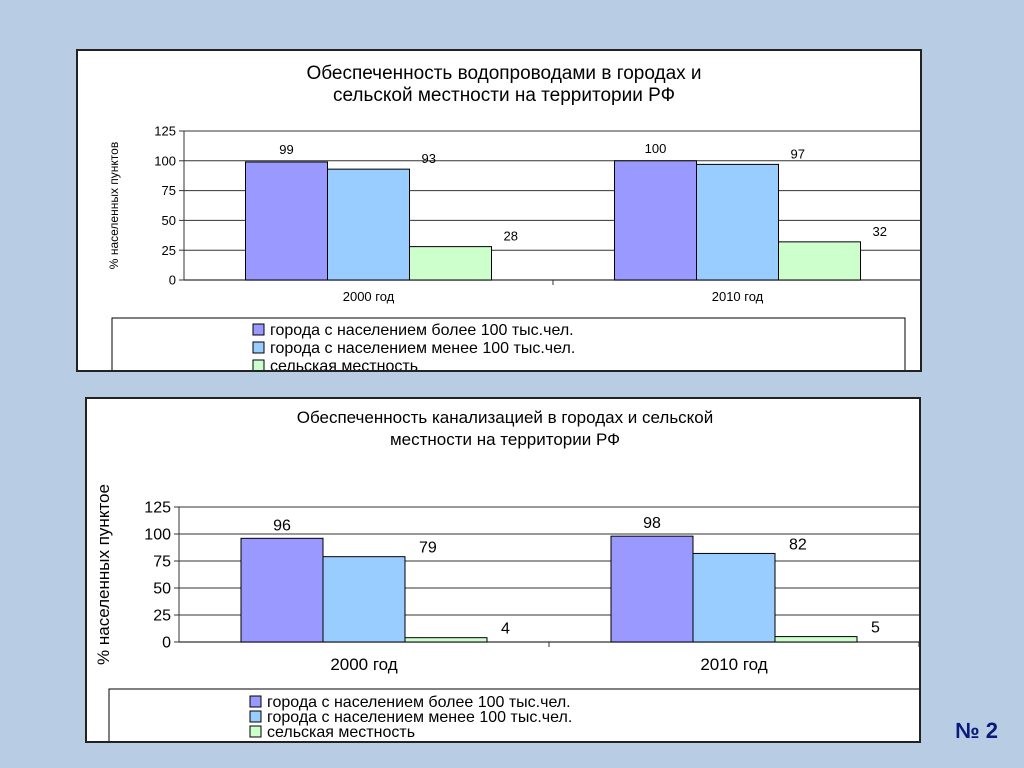  What do you see at coordinates (656, 148) in the screenshot?
I see `data-label: 100` at bounding box center [656, 148].